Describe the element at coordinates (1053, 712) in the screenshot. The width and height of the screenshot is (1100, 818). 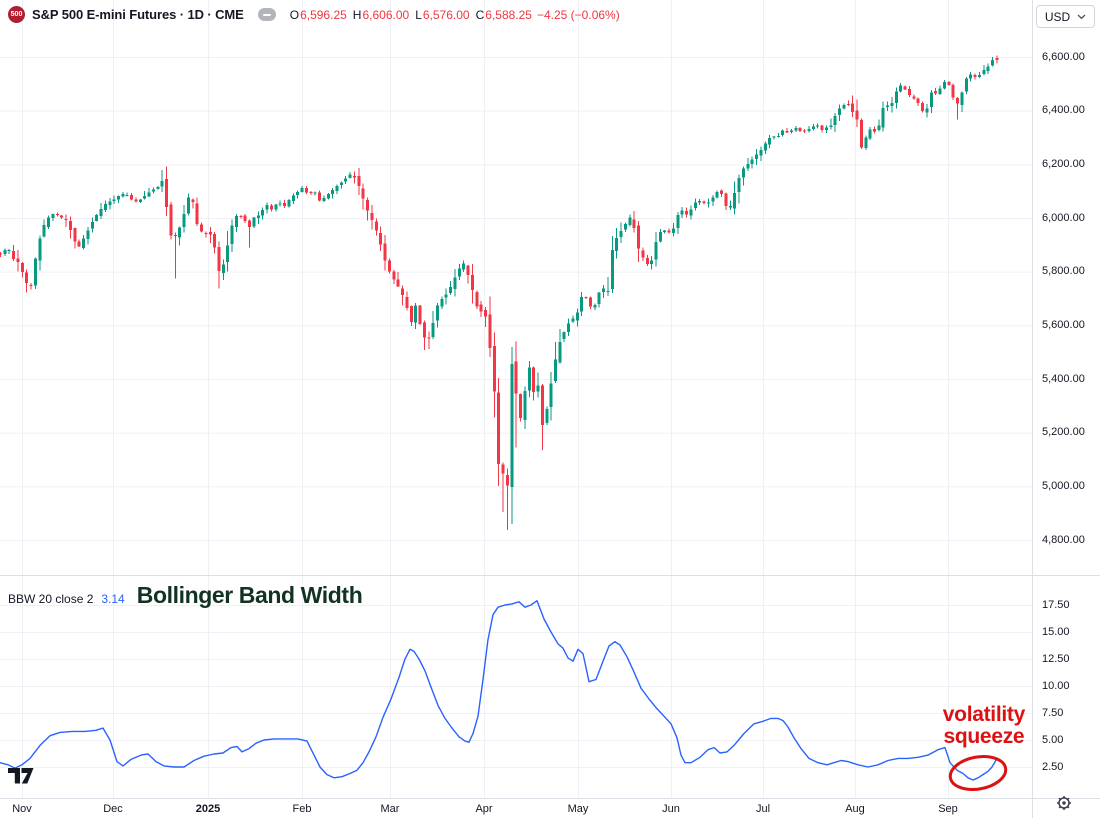
I see `bbw-tick-label: 7.50` at that location.